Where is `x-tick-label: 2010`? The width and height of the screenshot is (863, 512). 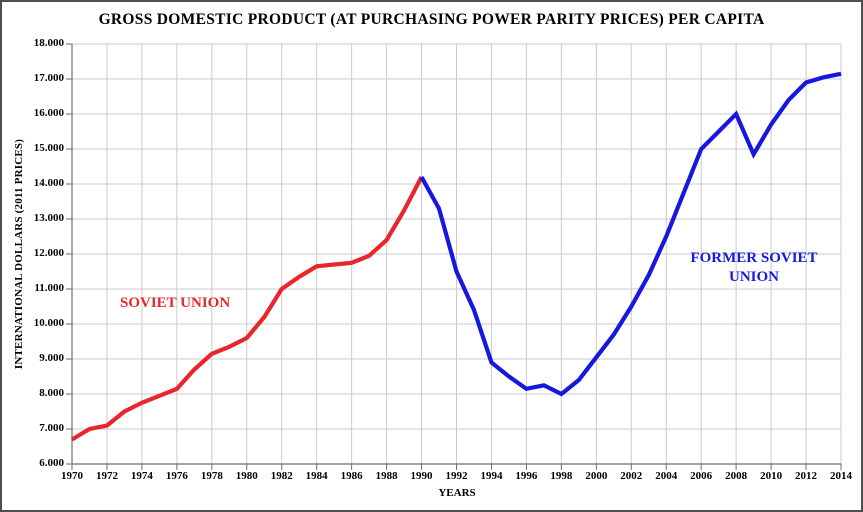 x-tick-label: 2010 is located at coordinates (771, 476).